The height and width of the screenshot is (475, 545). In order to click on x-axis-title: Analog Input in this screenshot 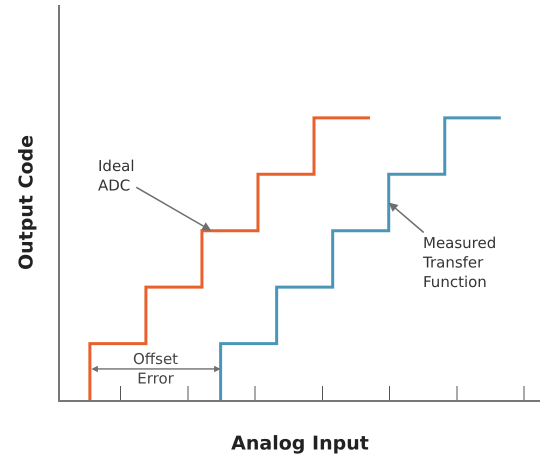, I will do `click(300, 443)`.